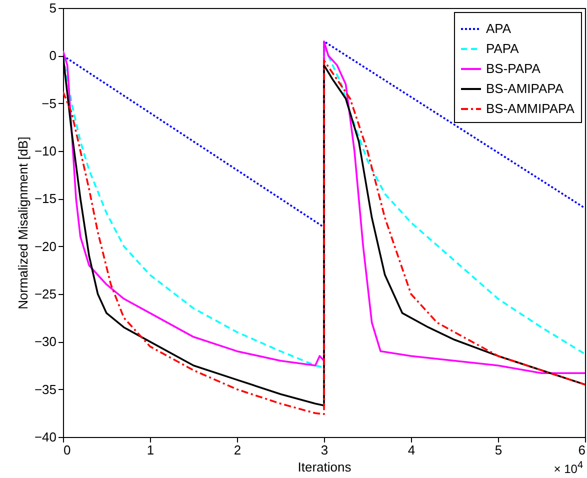 The image size is (587, 478). What do you see at coordinates (324, 450) in the screenshot?
I see `x-tick-label: 3` at bounding box center [324, 450].